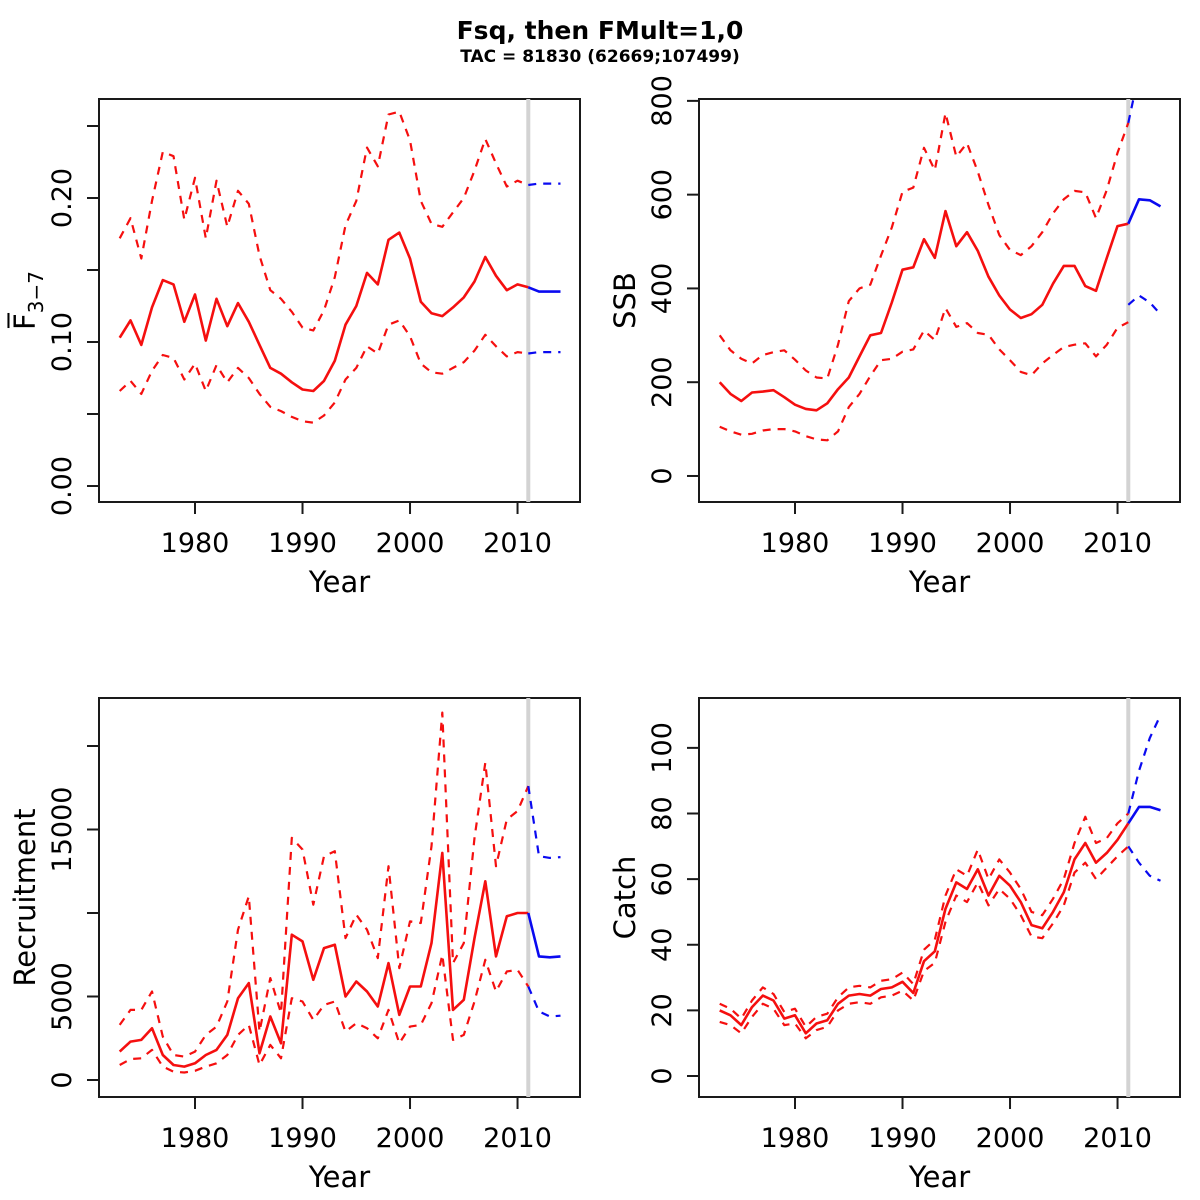 The width and height of the screenshot is (1200, 1200). Describe the element at coordinates (1144, 815) in the screenshot. I see `catch-forecast-median-line` at that location.